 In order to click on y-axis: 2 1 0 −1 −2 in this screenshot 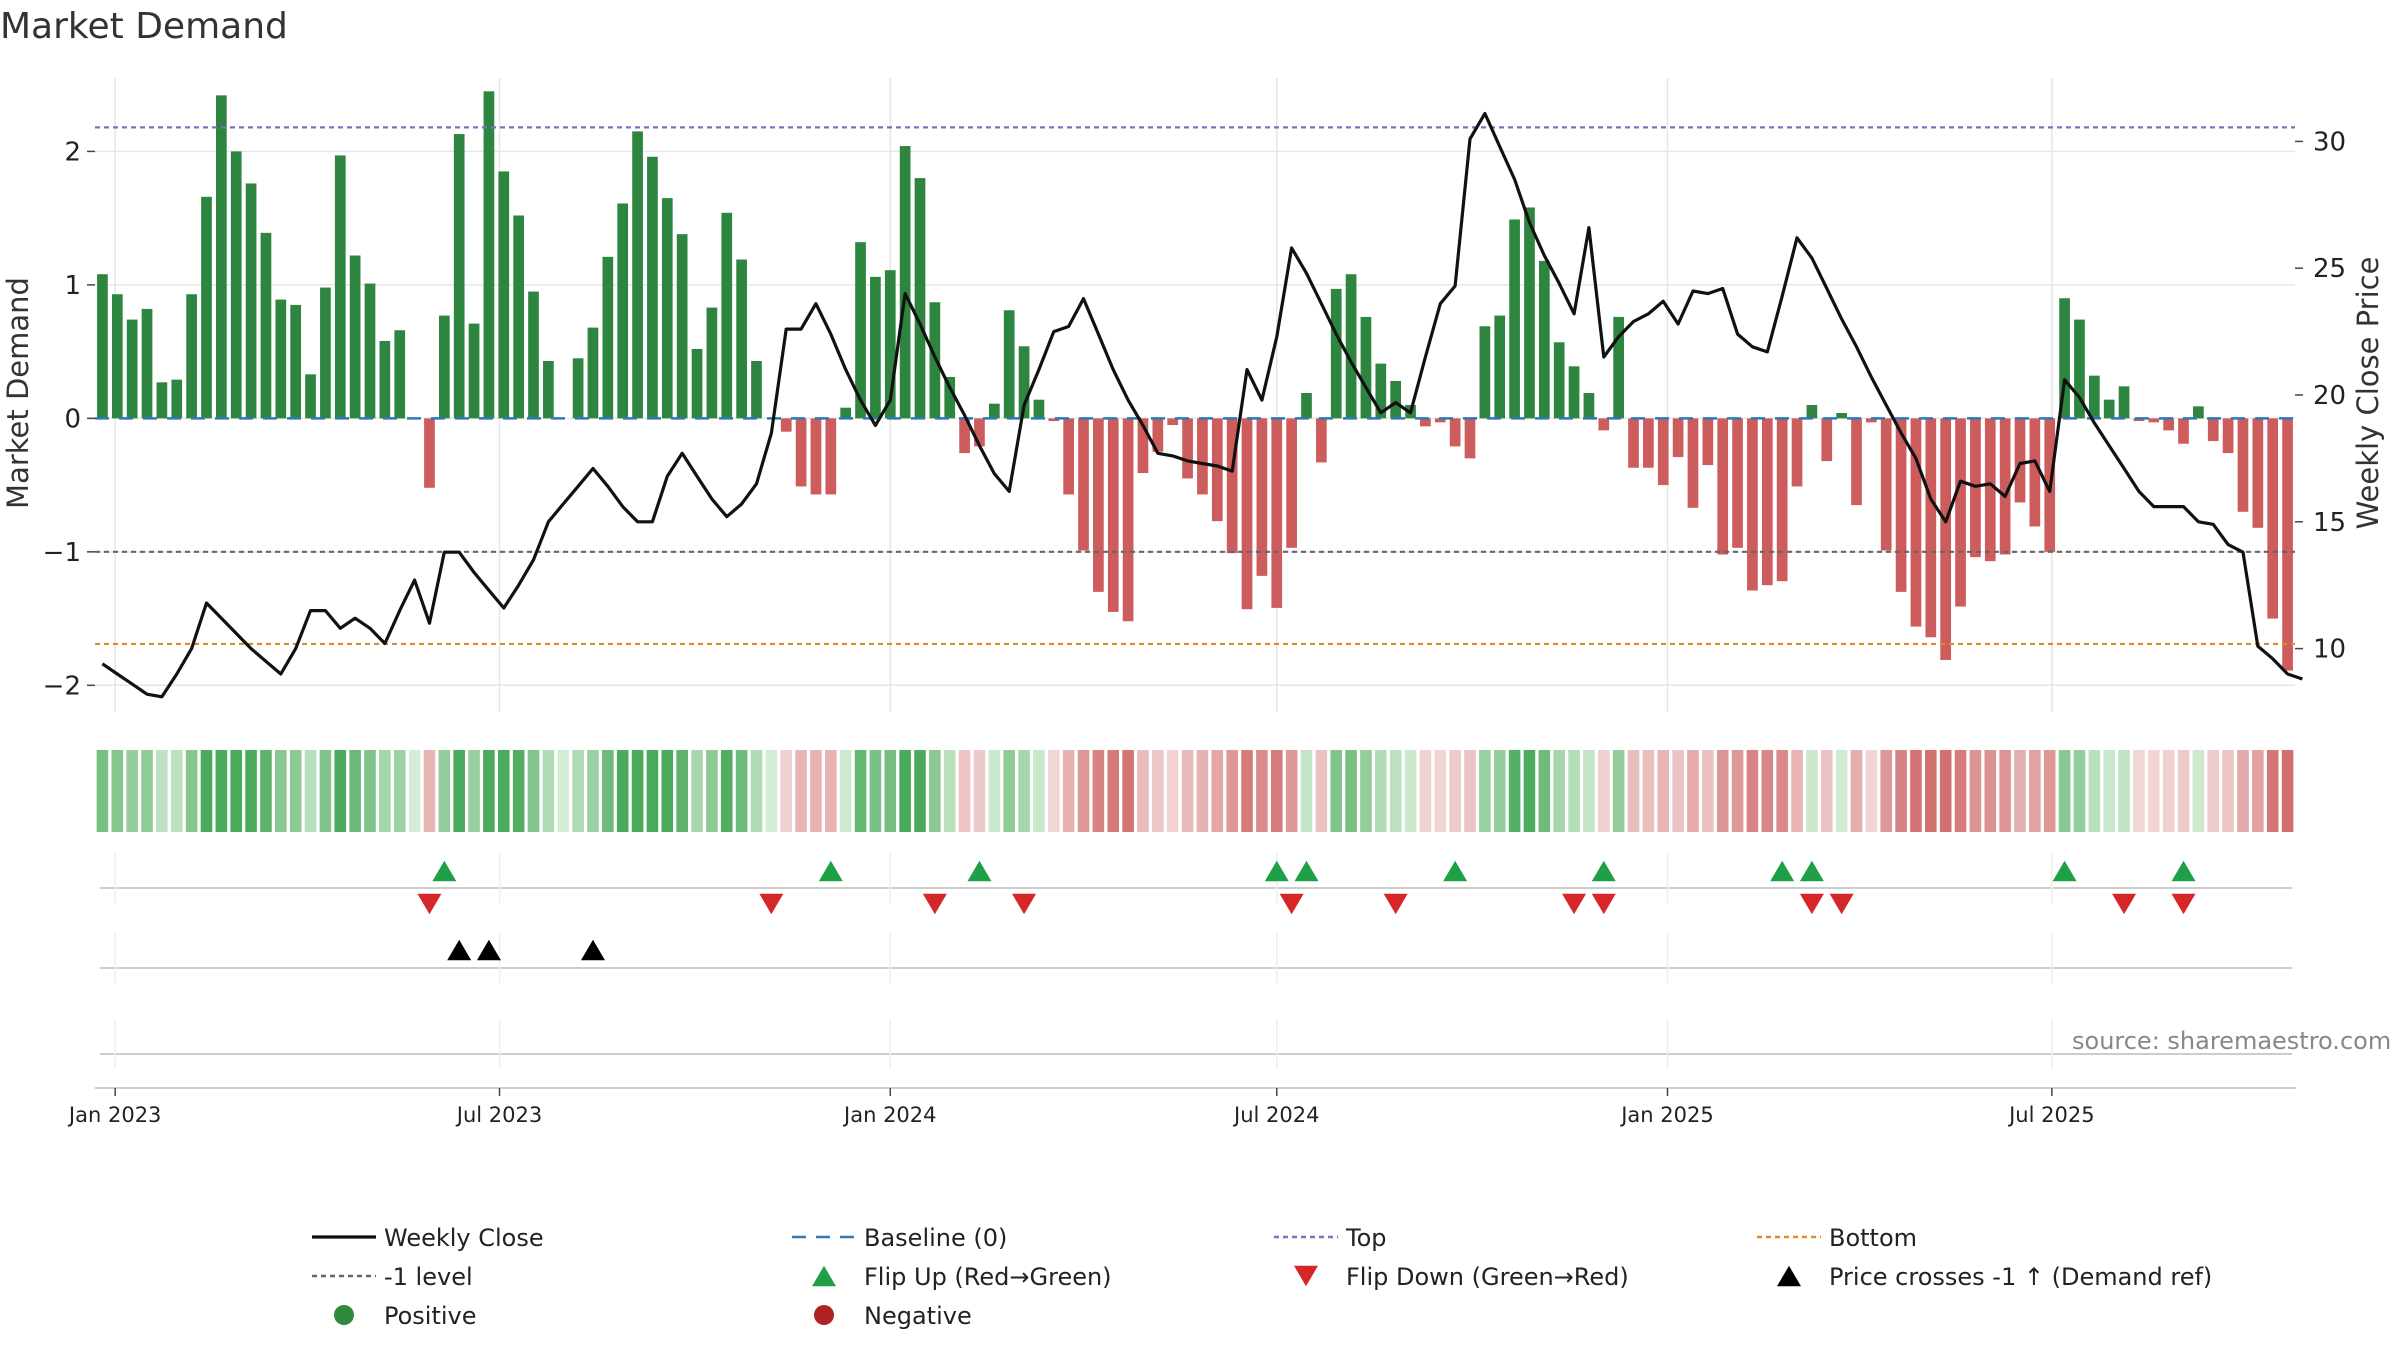, I will do `click(69, 419)`.